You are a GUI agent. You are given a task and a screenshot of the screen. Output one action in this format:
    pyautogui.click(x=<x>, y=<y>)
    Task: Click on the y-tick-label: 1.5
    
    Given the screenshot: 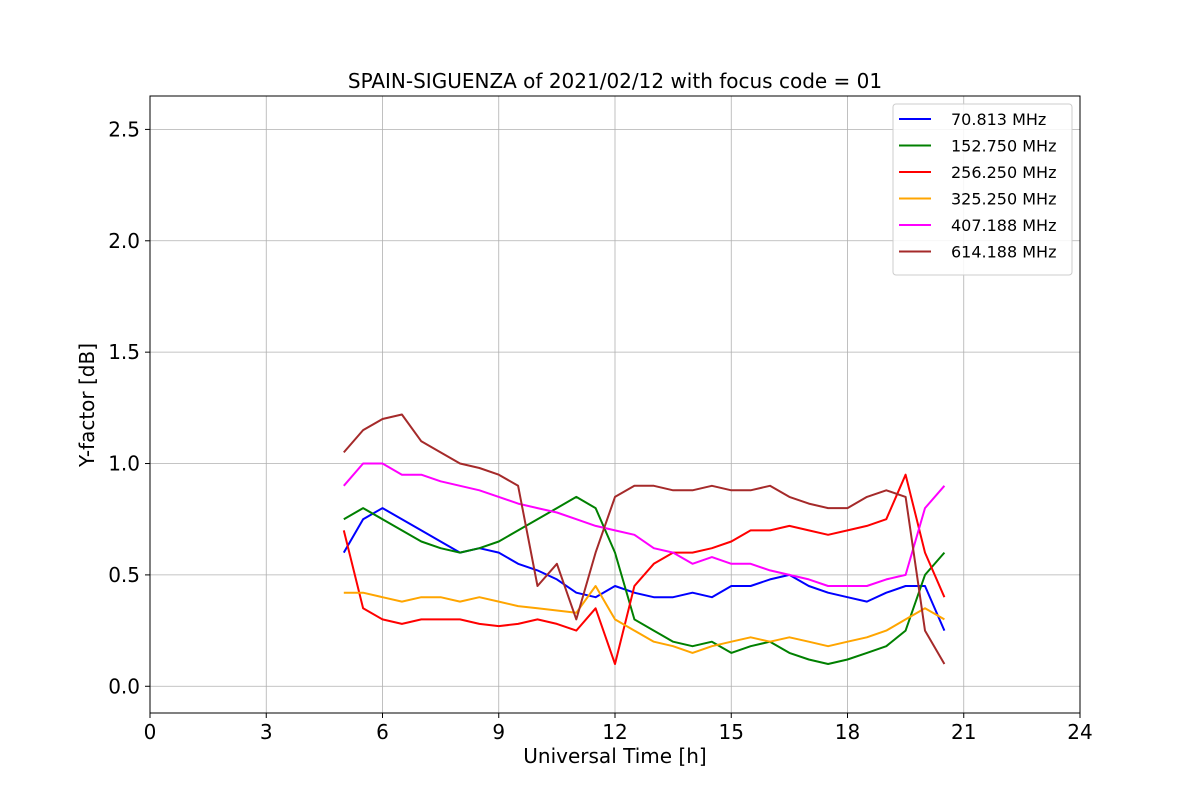 What is the action you would take?
    pyautogui.click(x=124, y=352)
    